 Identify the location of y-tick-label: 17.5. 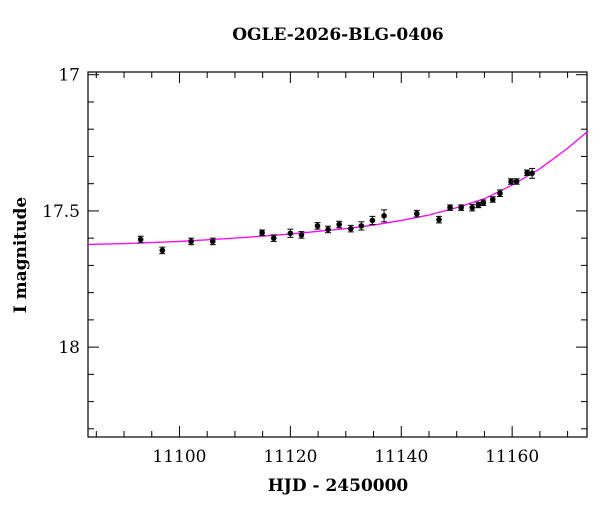
(61, 212).